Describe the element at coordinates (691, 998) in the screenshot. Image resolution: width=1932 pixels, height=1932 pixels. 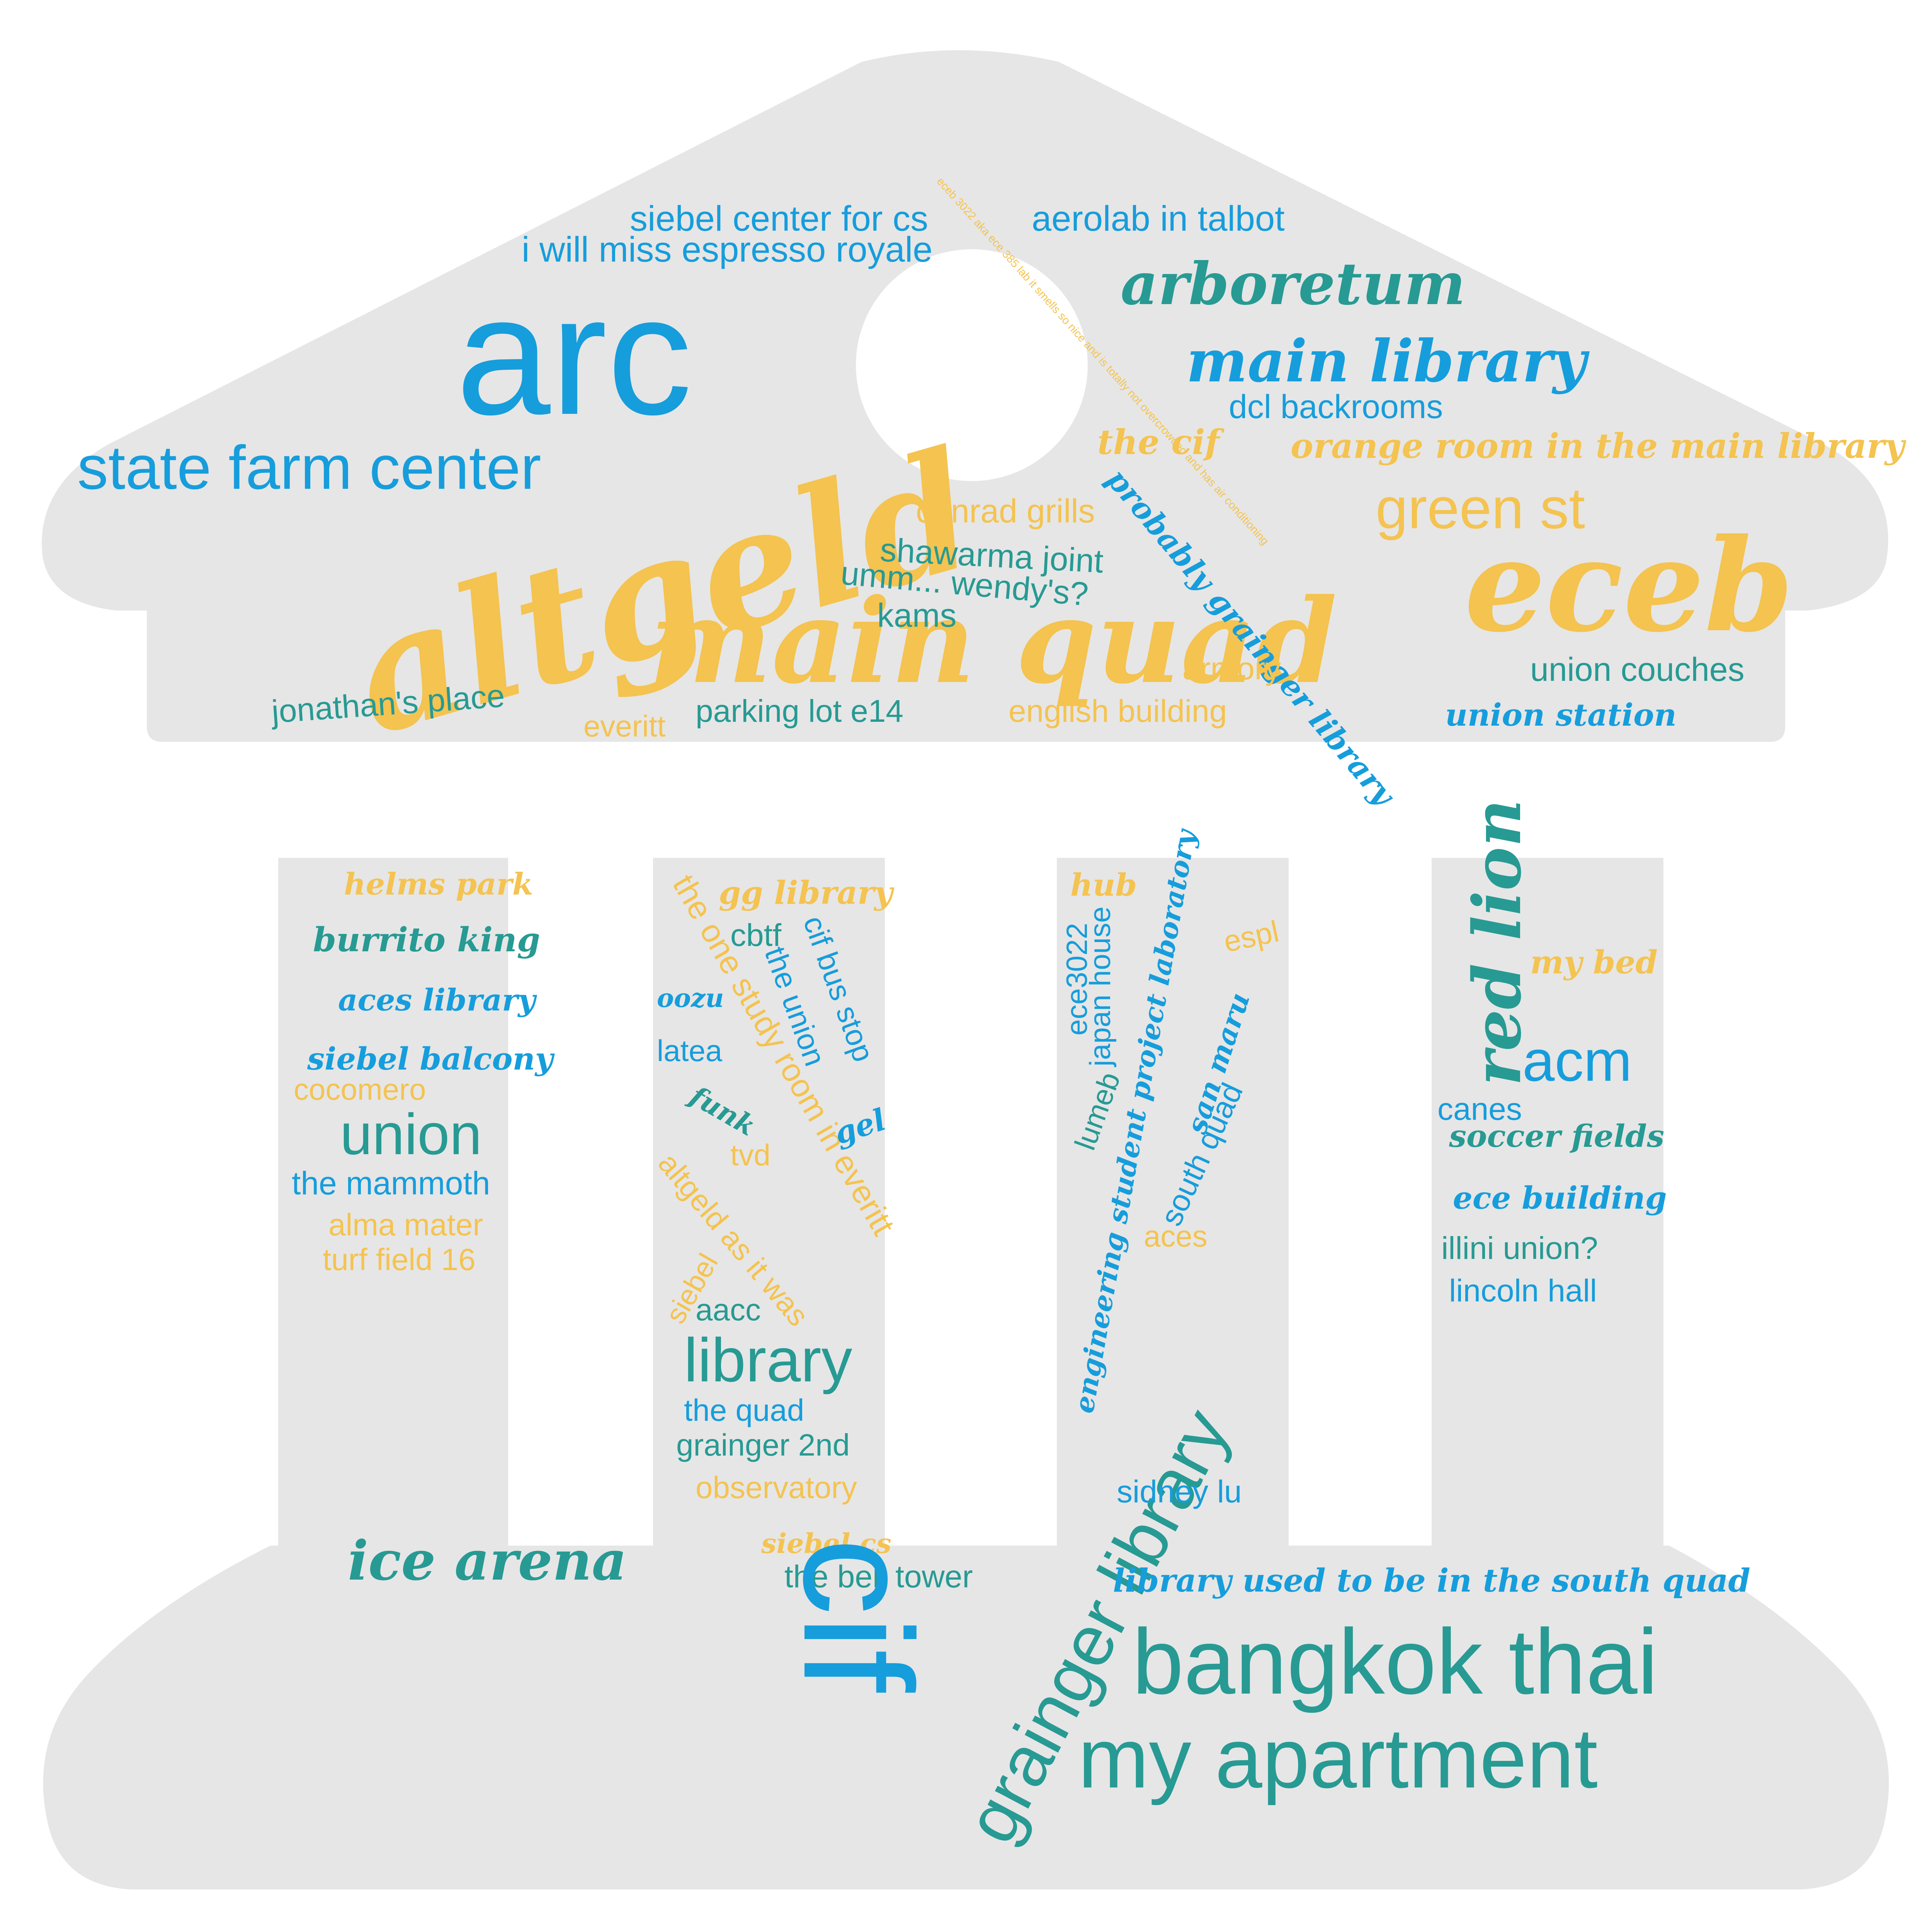
I see `word-oozu: oozu` at that location.